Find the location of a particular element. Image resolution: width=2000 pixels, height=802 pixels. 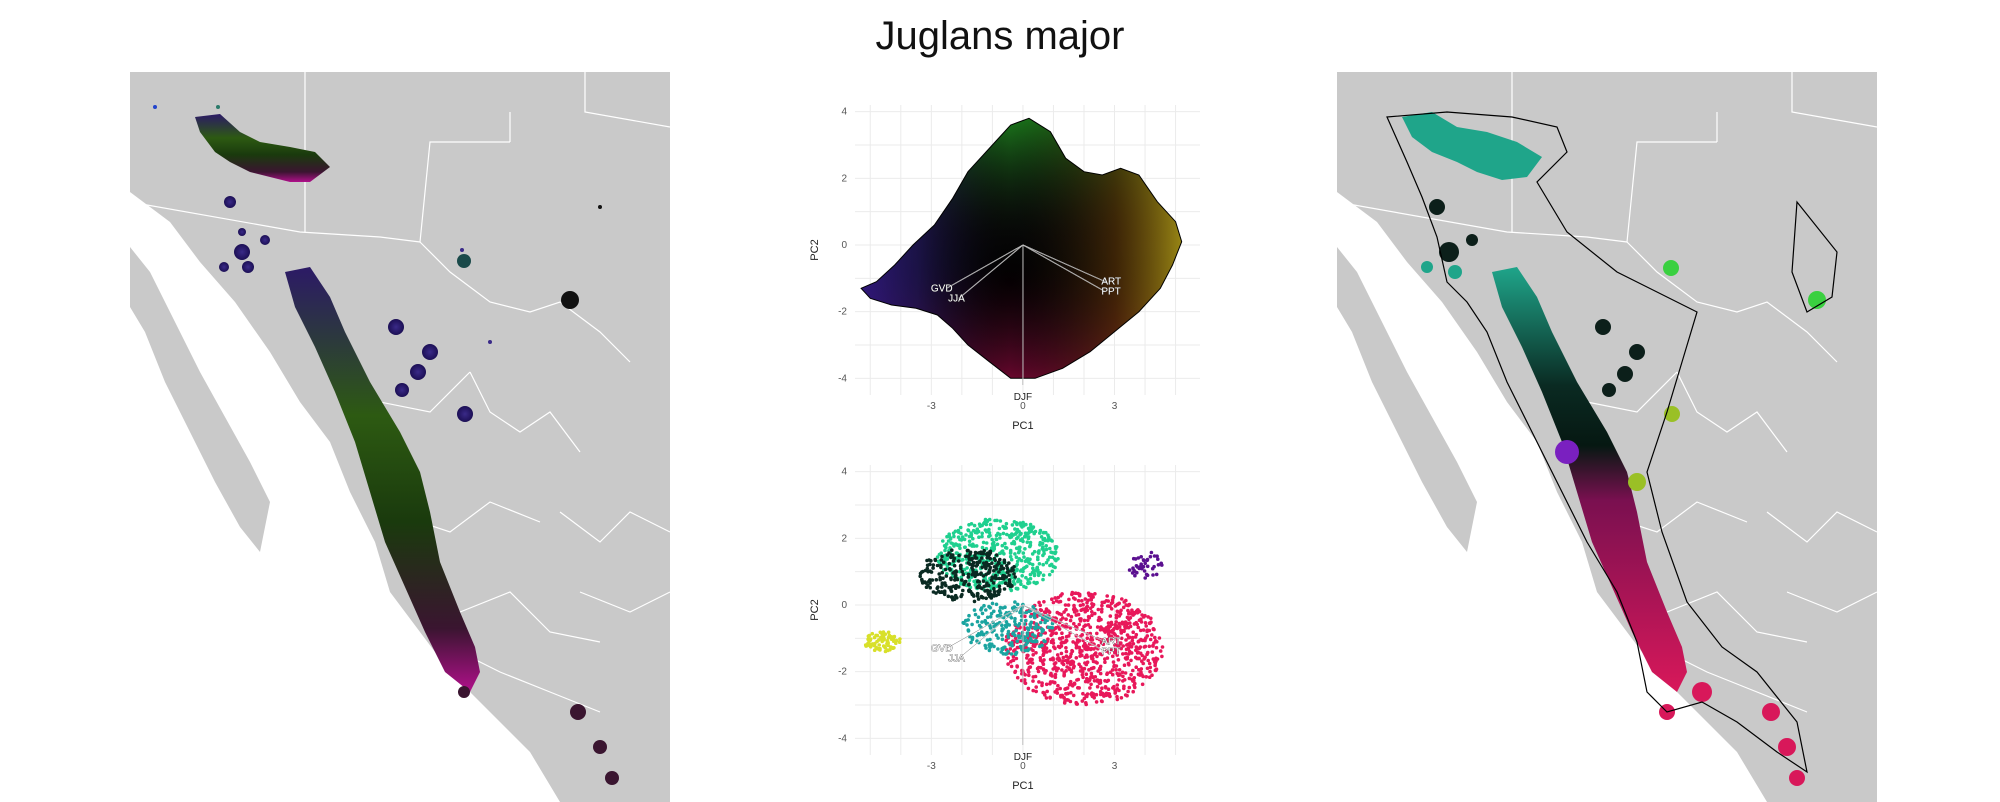

y-tick-label: 2 is located at coordinates (844, 178).